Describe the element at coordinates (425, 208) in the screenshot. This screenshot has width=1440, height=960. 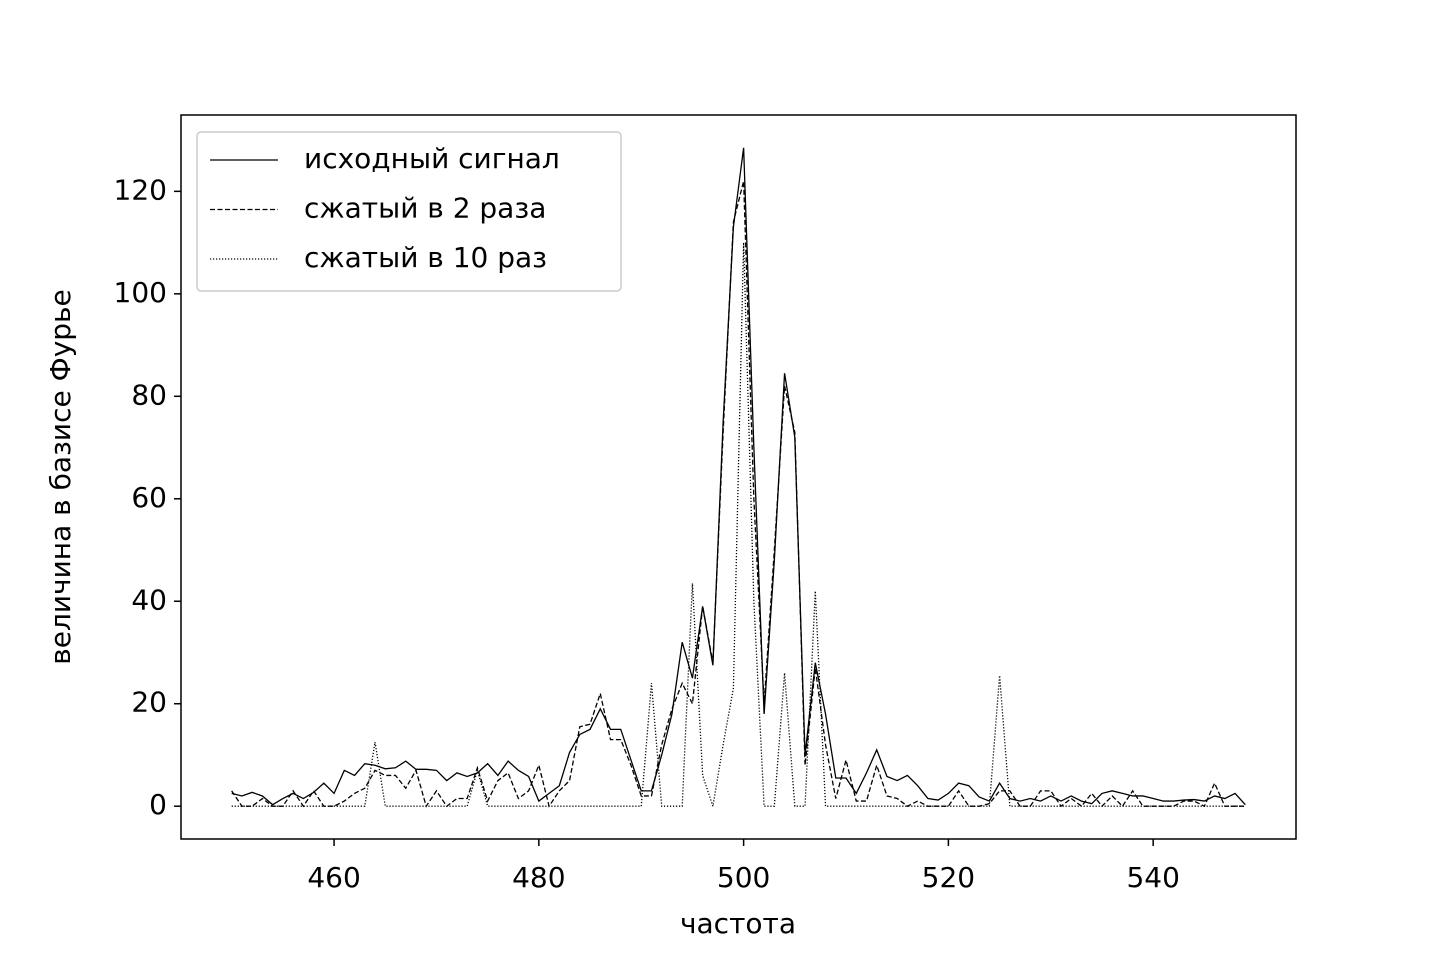
I see `legend-label: сжатый в 2 раза` at that location.